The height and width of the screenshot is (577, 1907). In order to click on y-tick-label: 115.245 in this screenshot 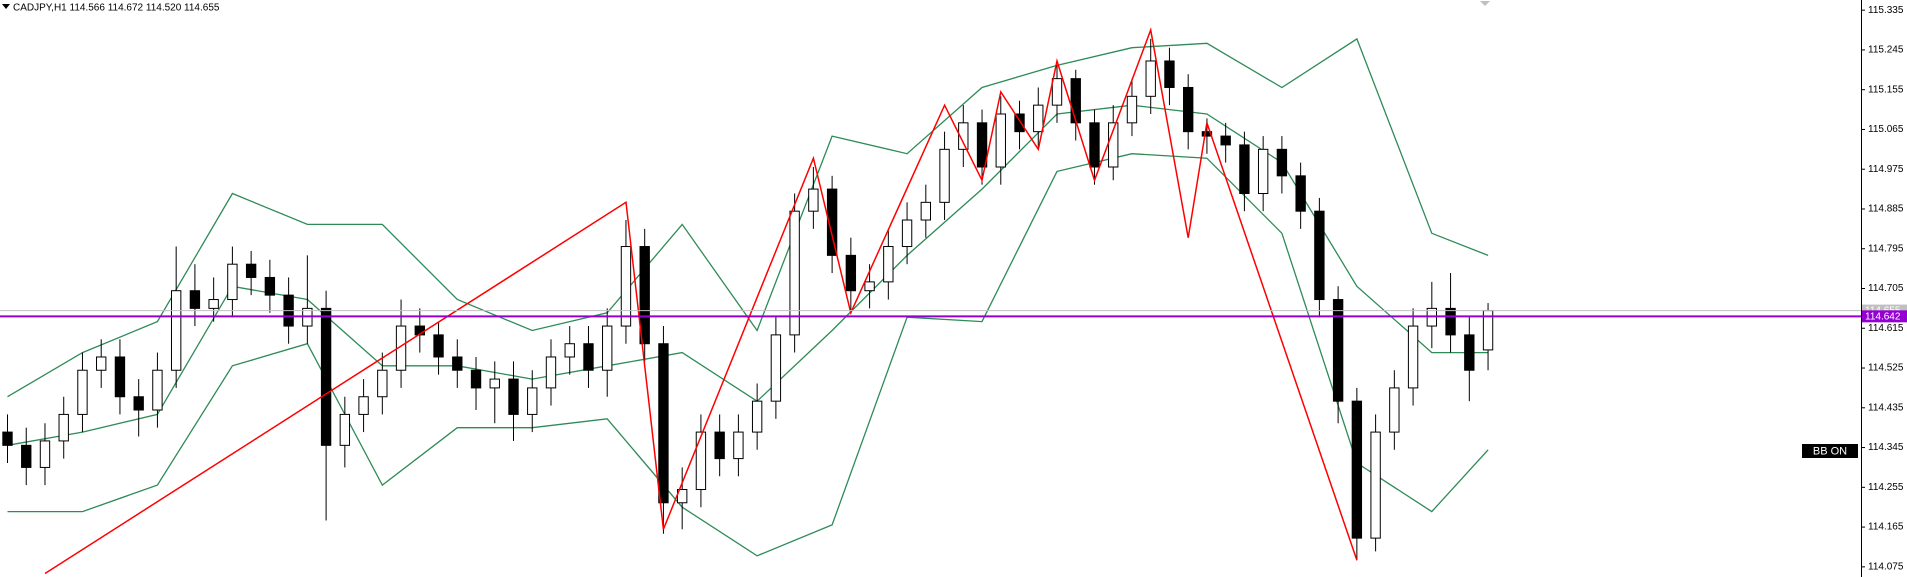, I will do `click(1886, 50)`.